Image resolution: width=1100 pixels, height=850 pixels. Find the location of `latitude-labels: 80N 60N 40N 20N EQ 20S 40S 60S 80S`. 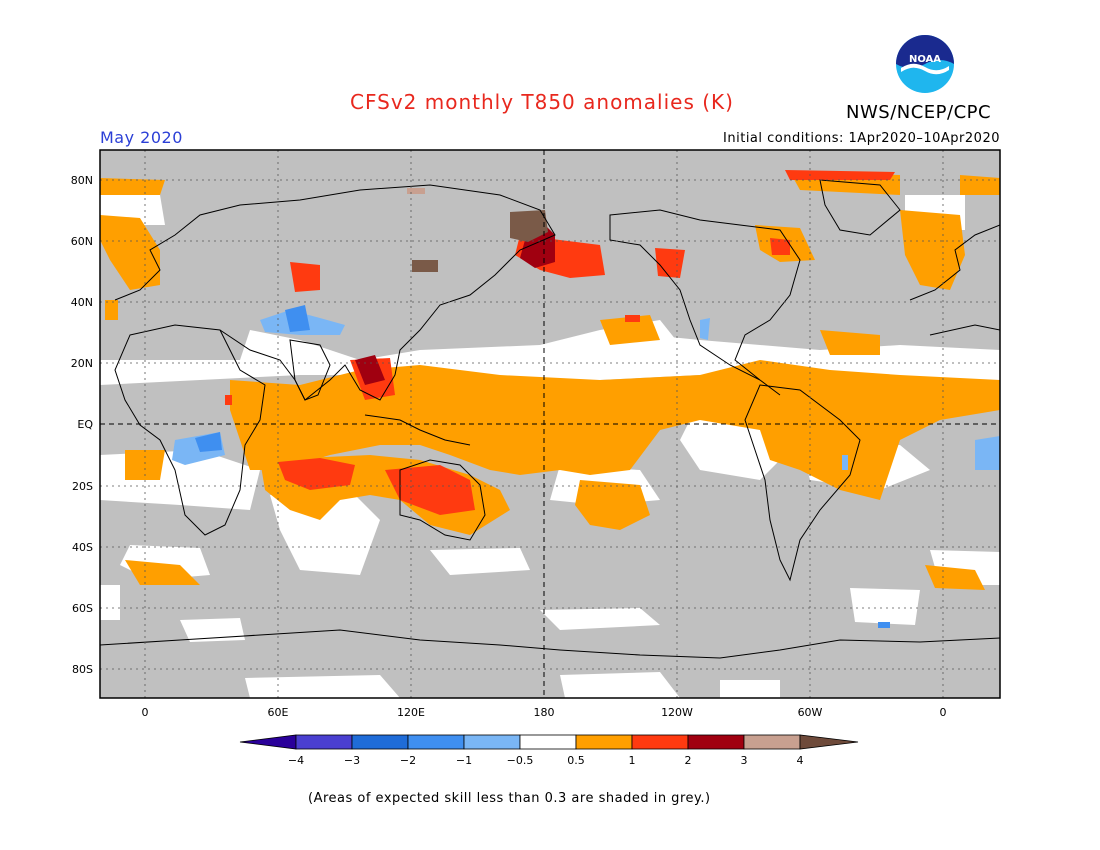

latitude-labels: 80N 60N 40N 20N EQ 20S 40S 60S 80S is located at coordinates (82, 425).